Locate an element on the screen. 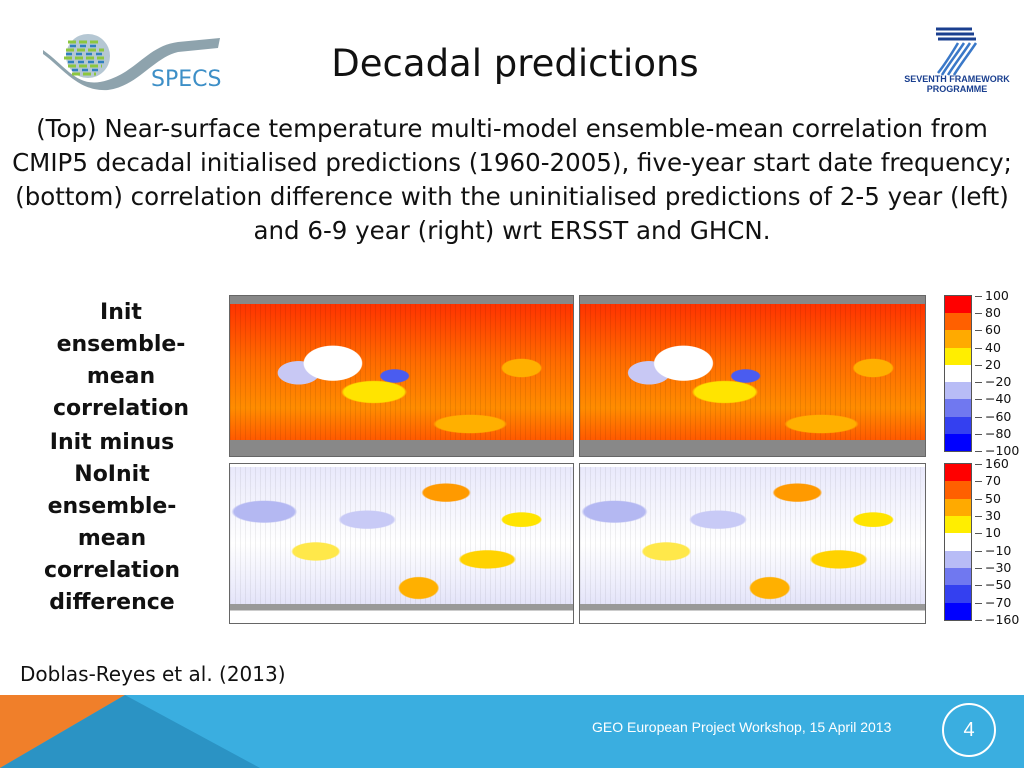  colorbar-tick-label: −60 is located at coordinates (993, 416).